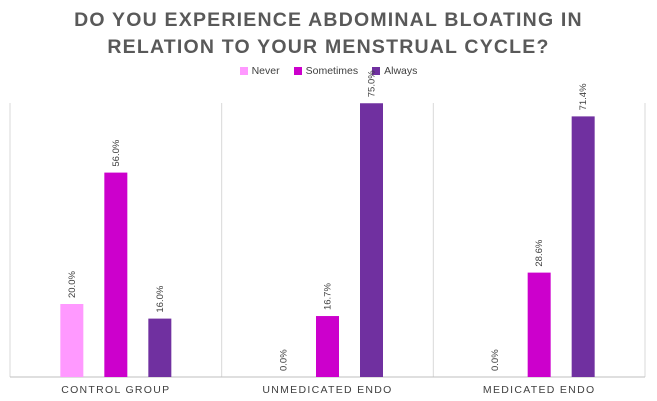 This screenshot has width=657, height=401. I want to click on bar-never-control-group, so click(72, 340).